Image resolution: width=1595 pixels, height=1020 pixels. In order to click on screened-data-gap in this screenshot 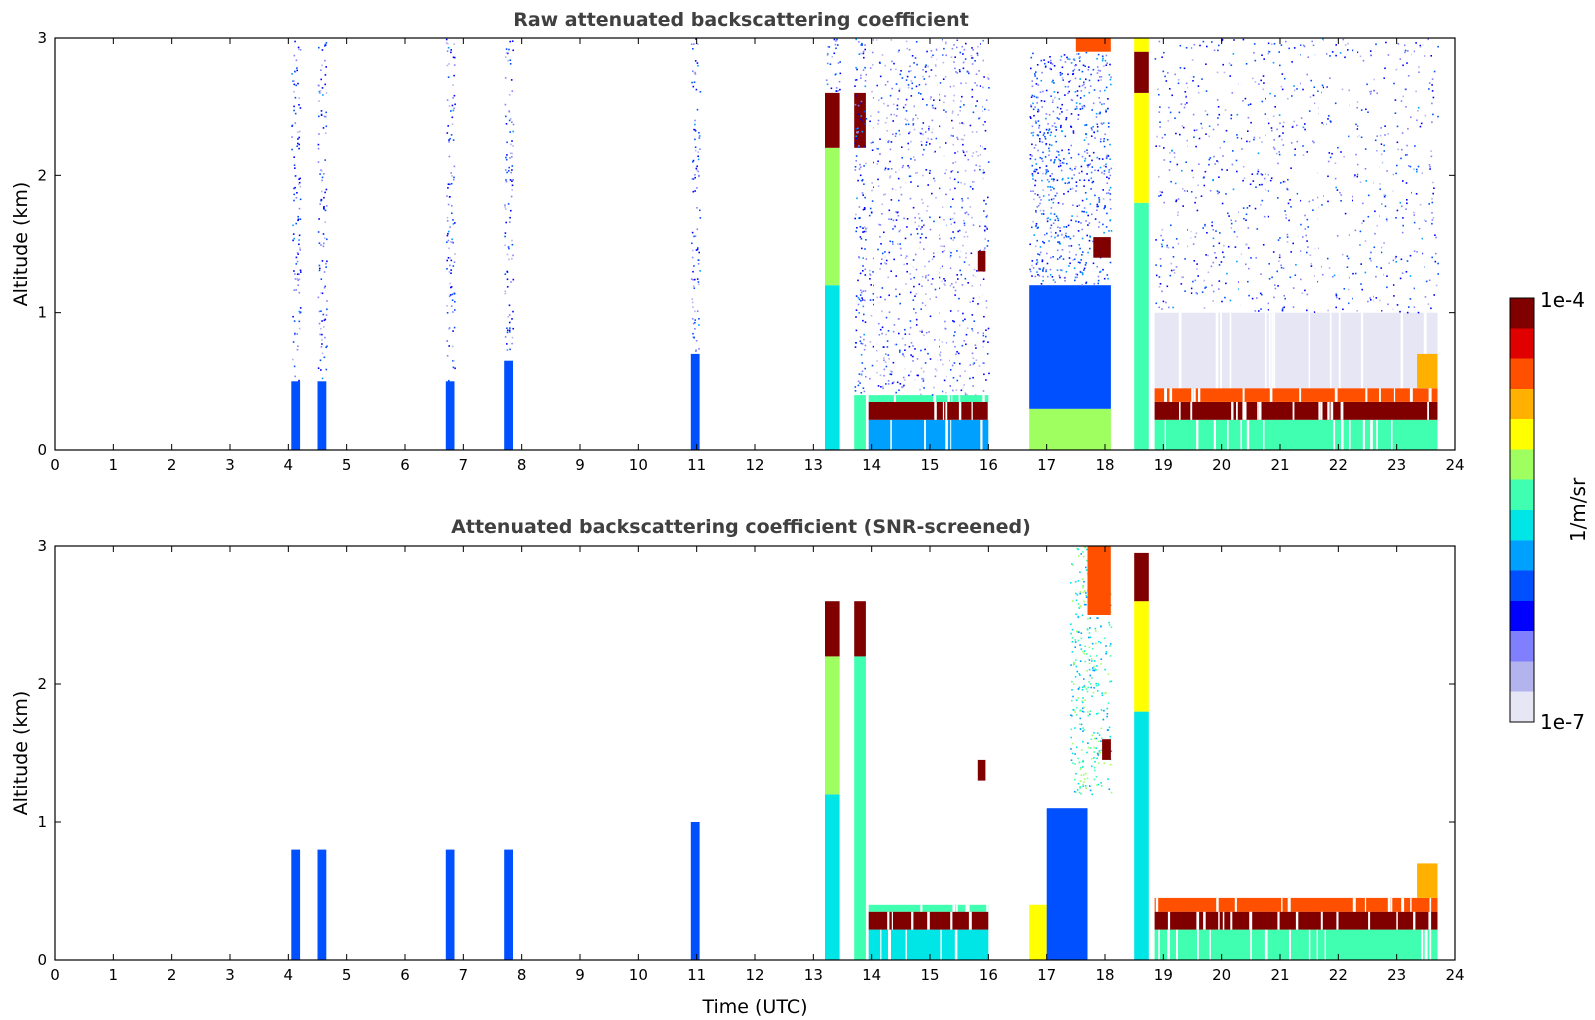, I will do `click(890, 944)`.